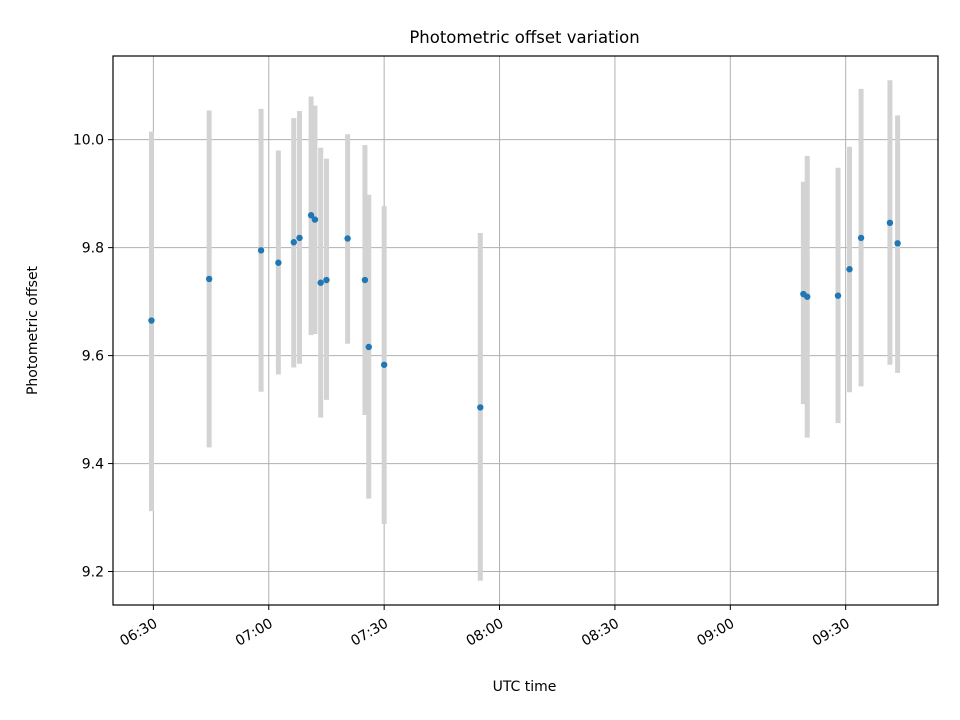  What do you see at coordinates (831, 633) in the screenshot?
I see `x-tick-label: 09:30` at bounding box center [831, 633].